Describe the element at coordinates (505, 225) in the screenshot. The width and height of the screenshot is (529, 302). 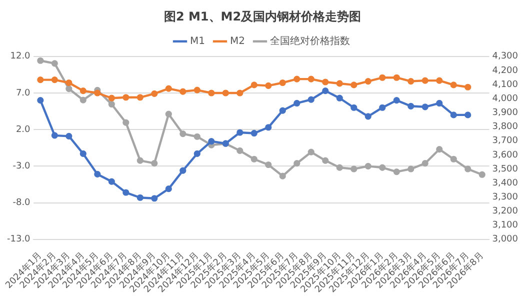
I see `y2-tick-label: 3,100` at that location.